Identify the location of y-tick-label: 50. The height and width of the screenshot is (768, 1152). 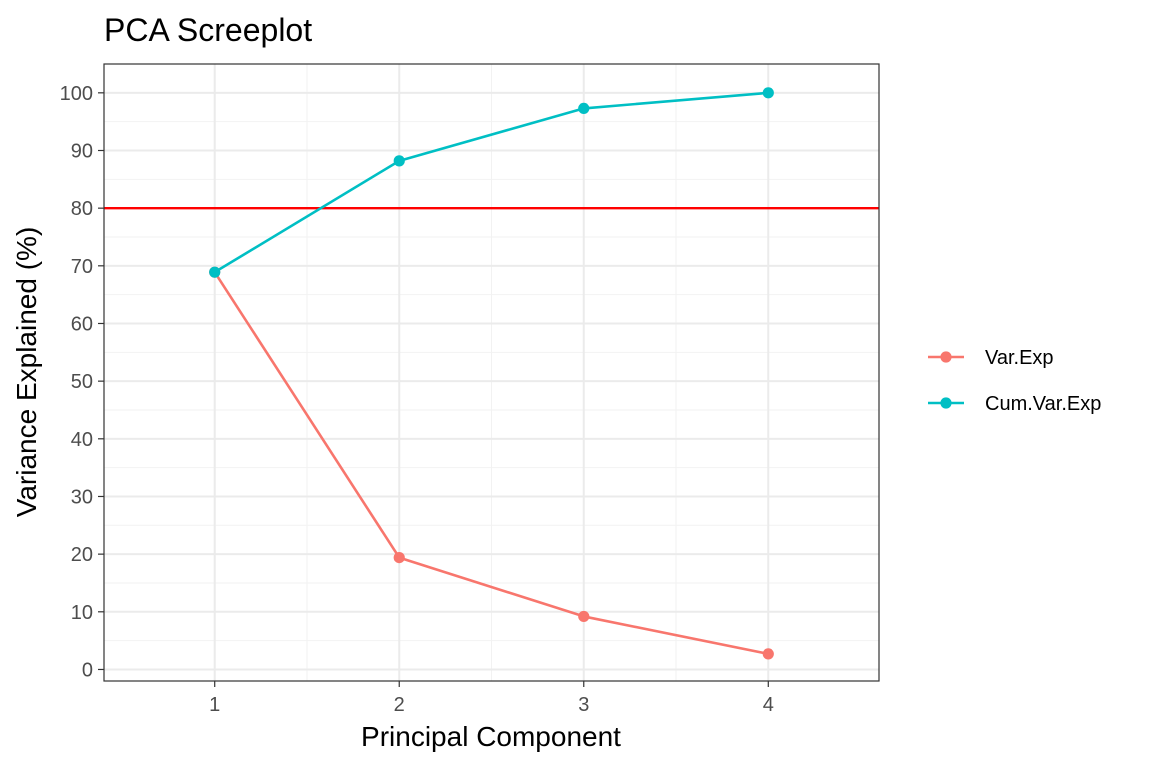
(82, 382).